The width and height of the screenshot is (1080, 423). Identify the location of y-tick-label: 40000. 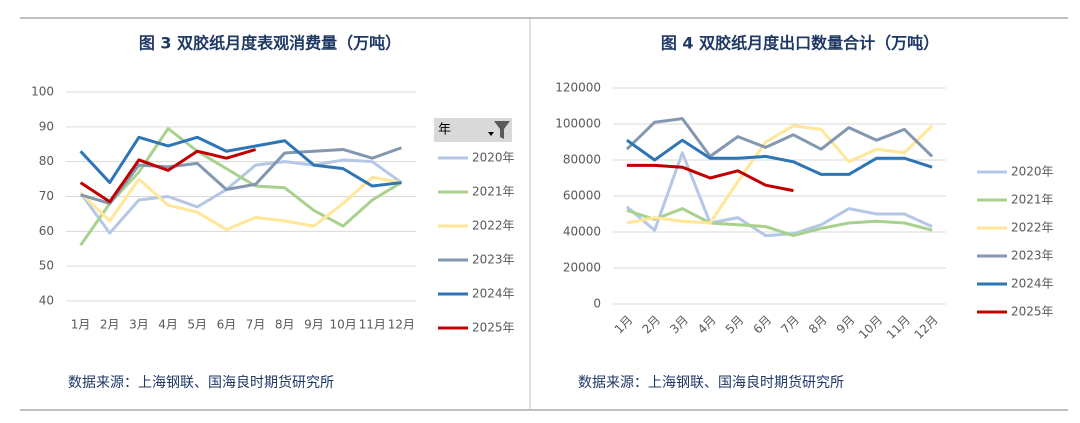
(582, 232).